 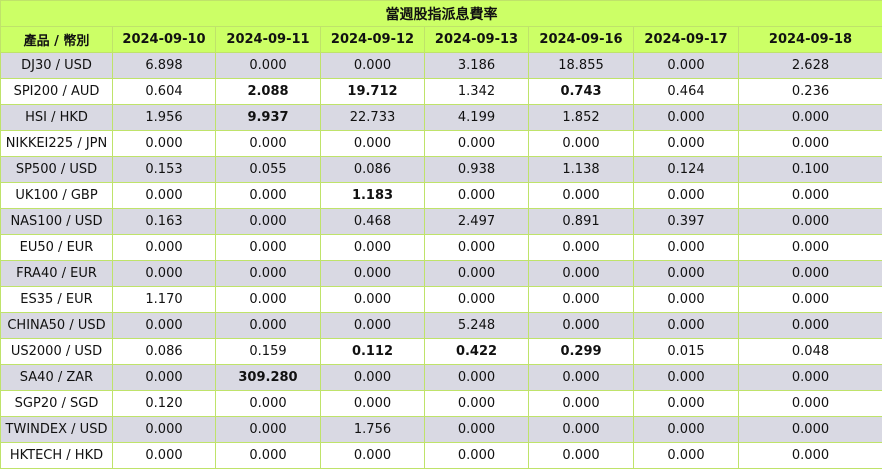 I want to click on rate-cell: 0.120, so click(x=164, y=403).